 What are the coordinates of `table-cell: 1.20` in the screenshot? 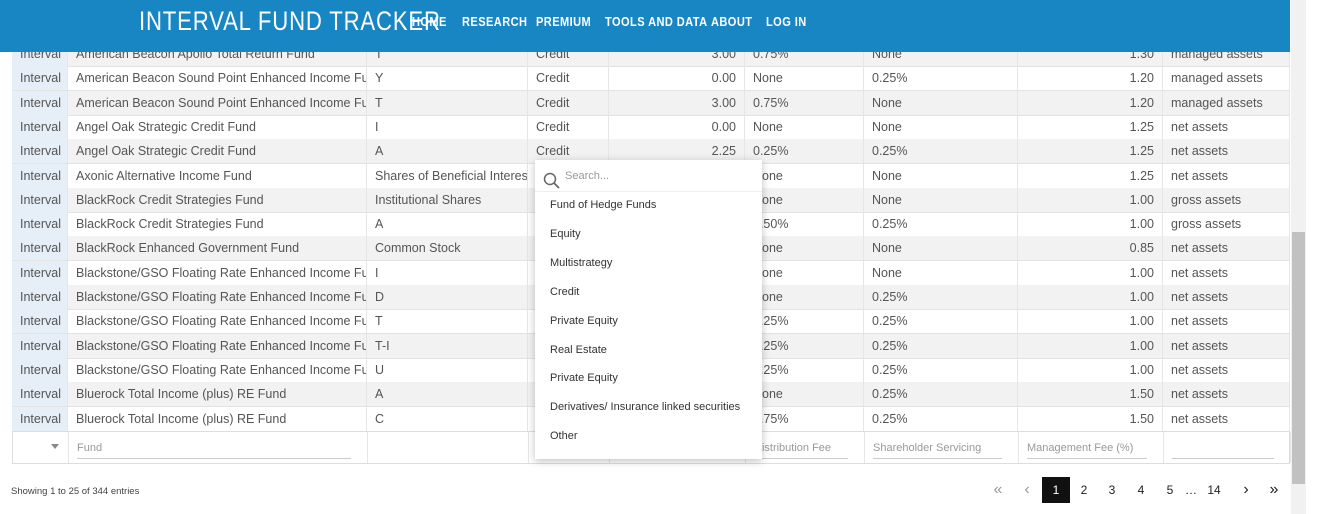 It's located at (1090, 102).